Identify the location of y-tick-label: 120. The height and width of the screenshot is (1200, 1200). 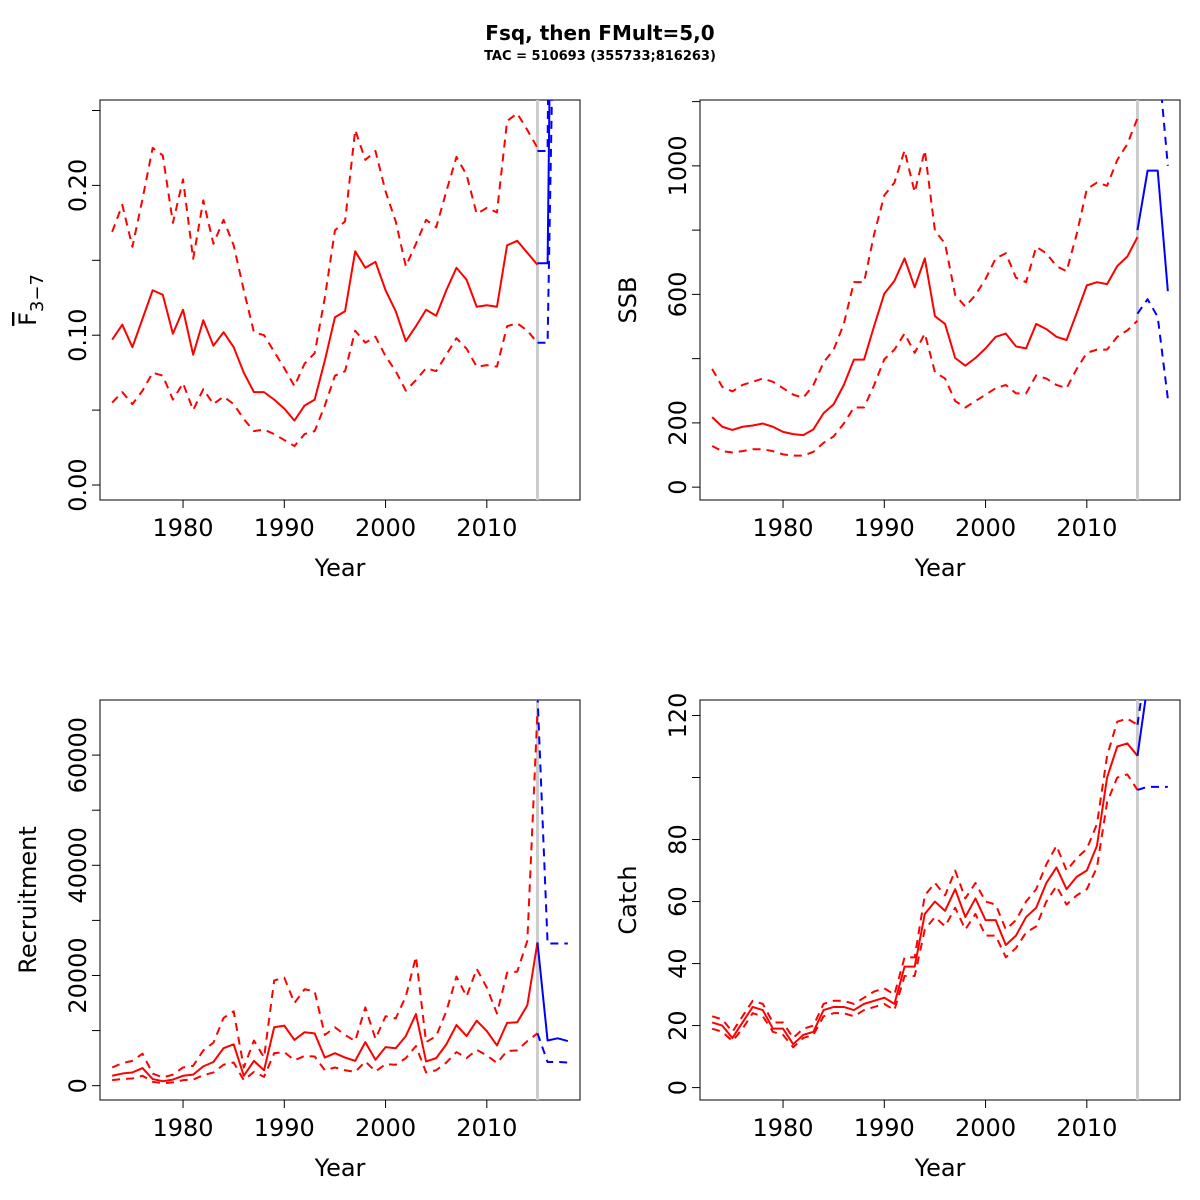
(678, 716).